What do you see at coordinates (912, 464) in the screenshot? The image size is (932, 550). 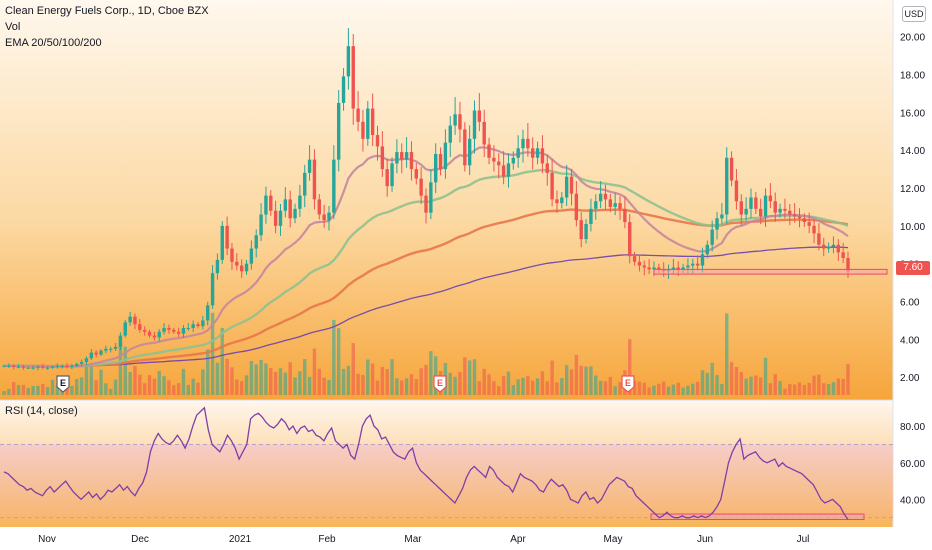 I see `rsi-axis-ticks: 80.00 60.00 40.00` at bounding box center [912, 464].